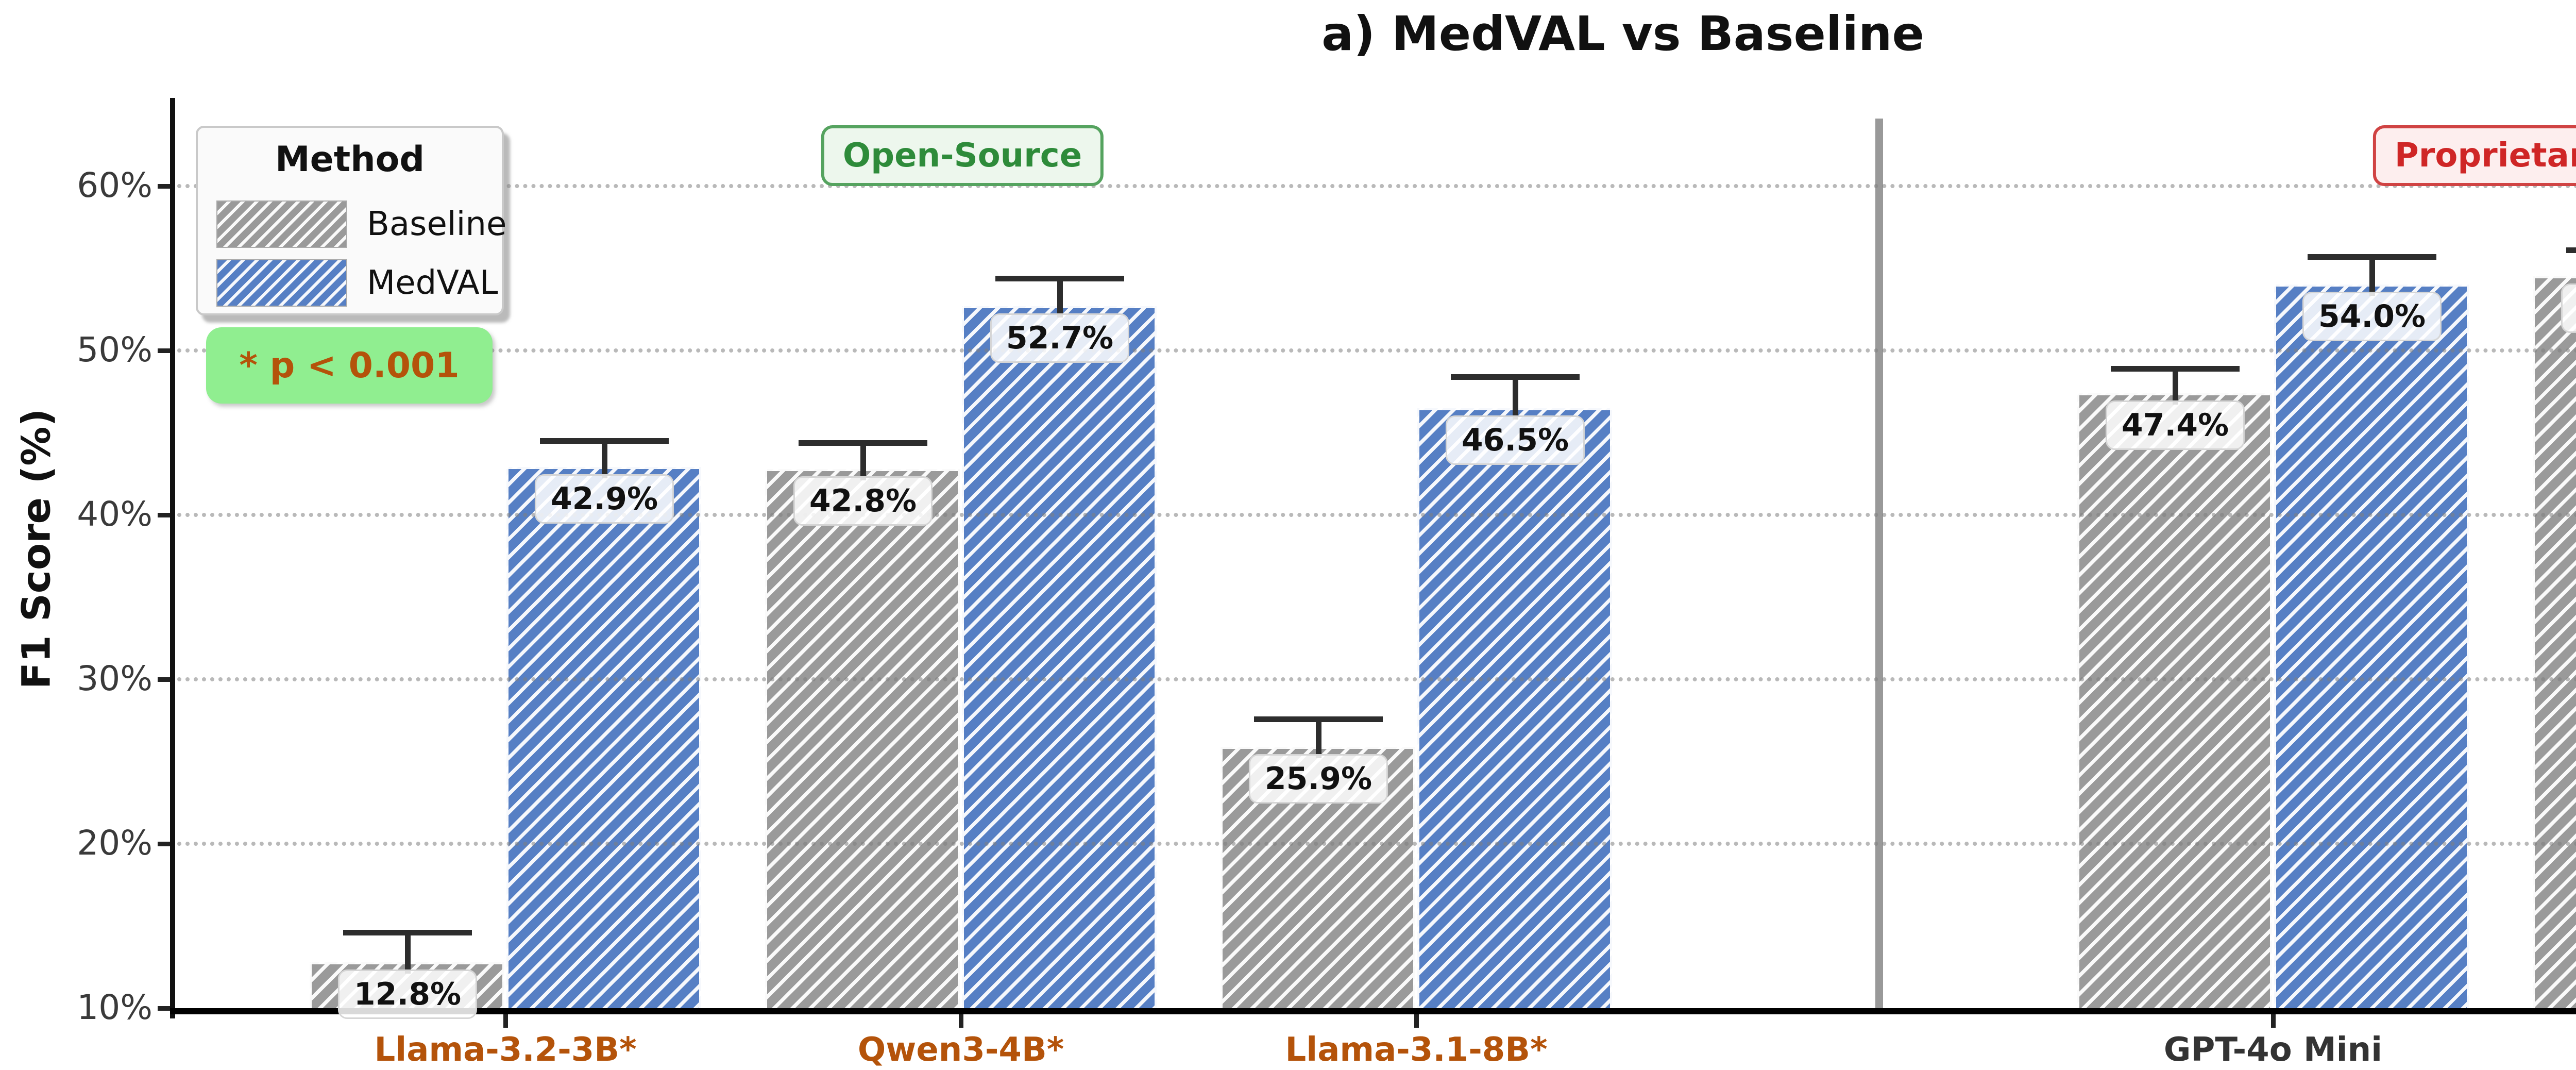 Image resolution: width=2576 pixels, height=1070 pixels. What do you see at coordinates (114, 1007) in the screenshot?
I see `y-tick-label: 10%` at bounding box center [114, 1007].